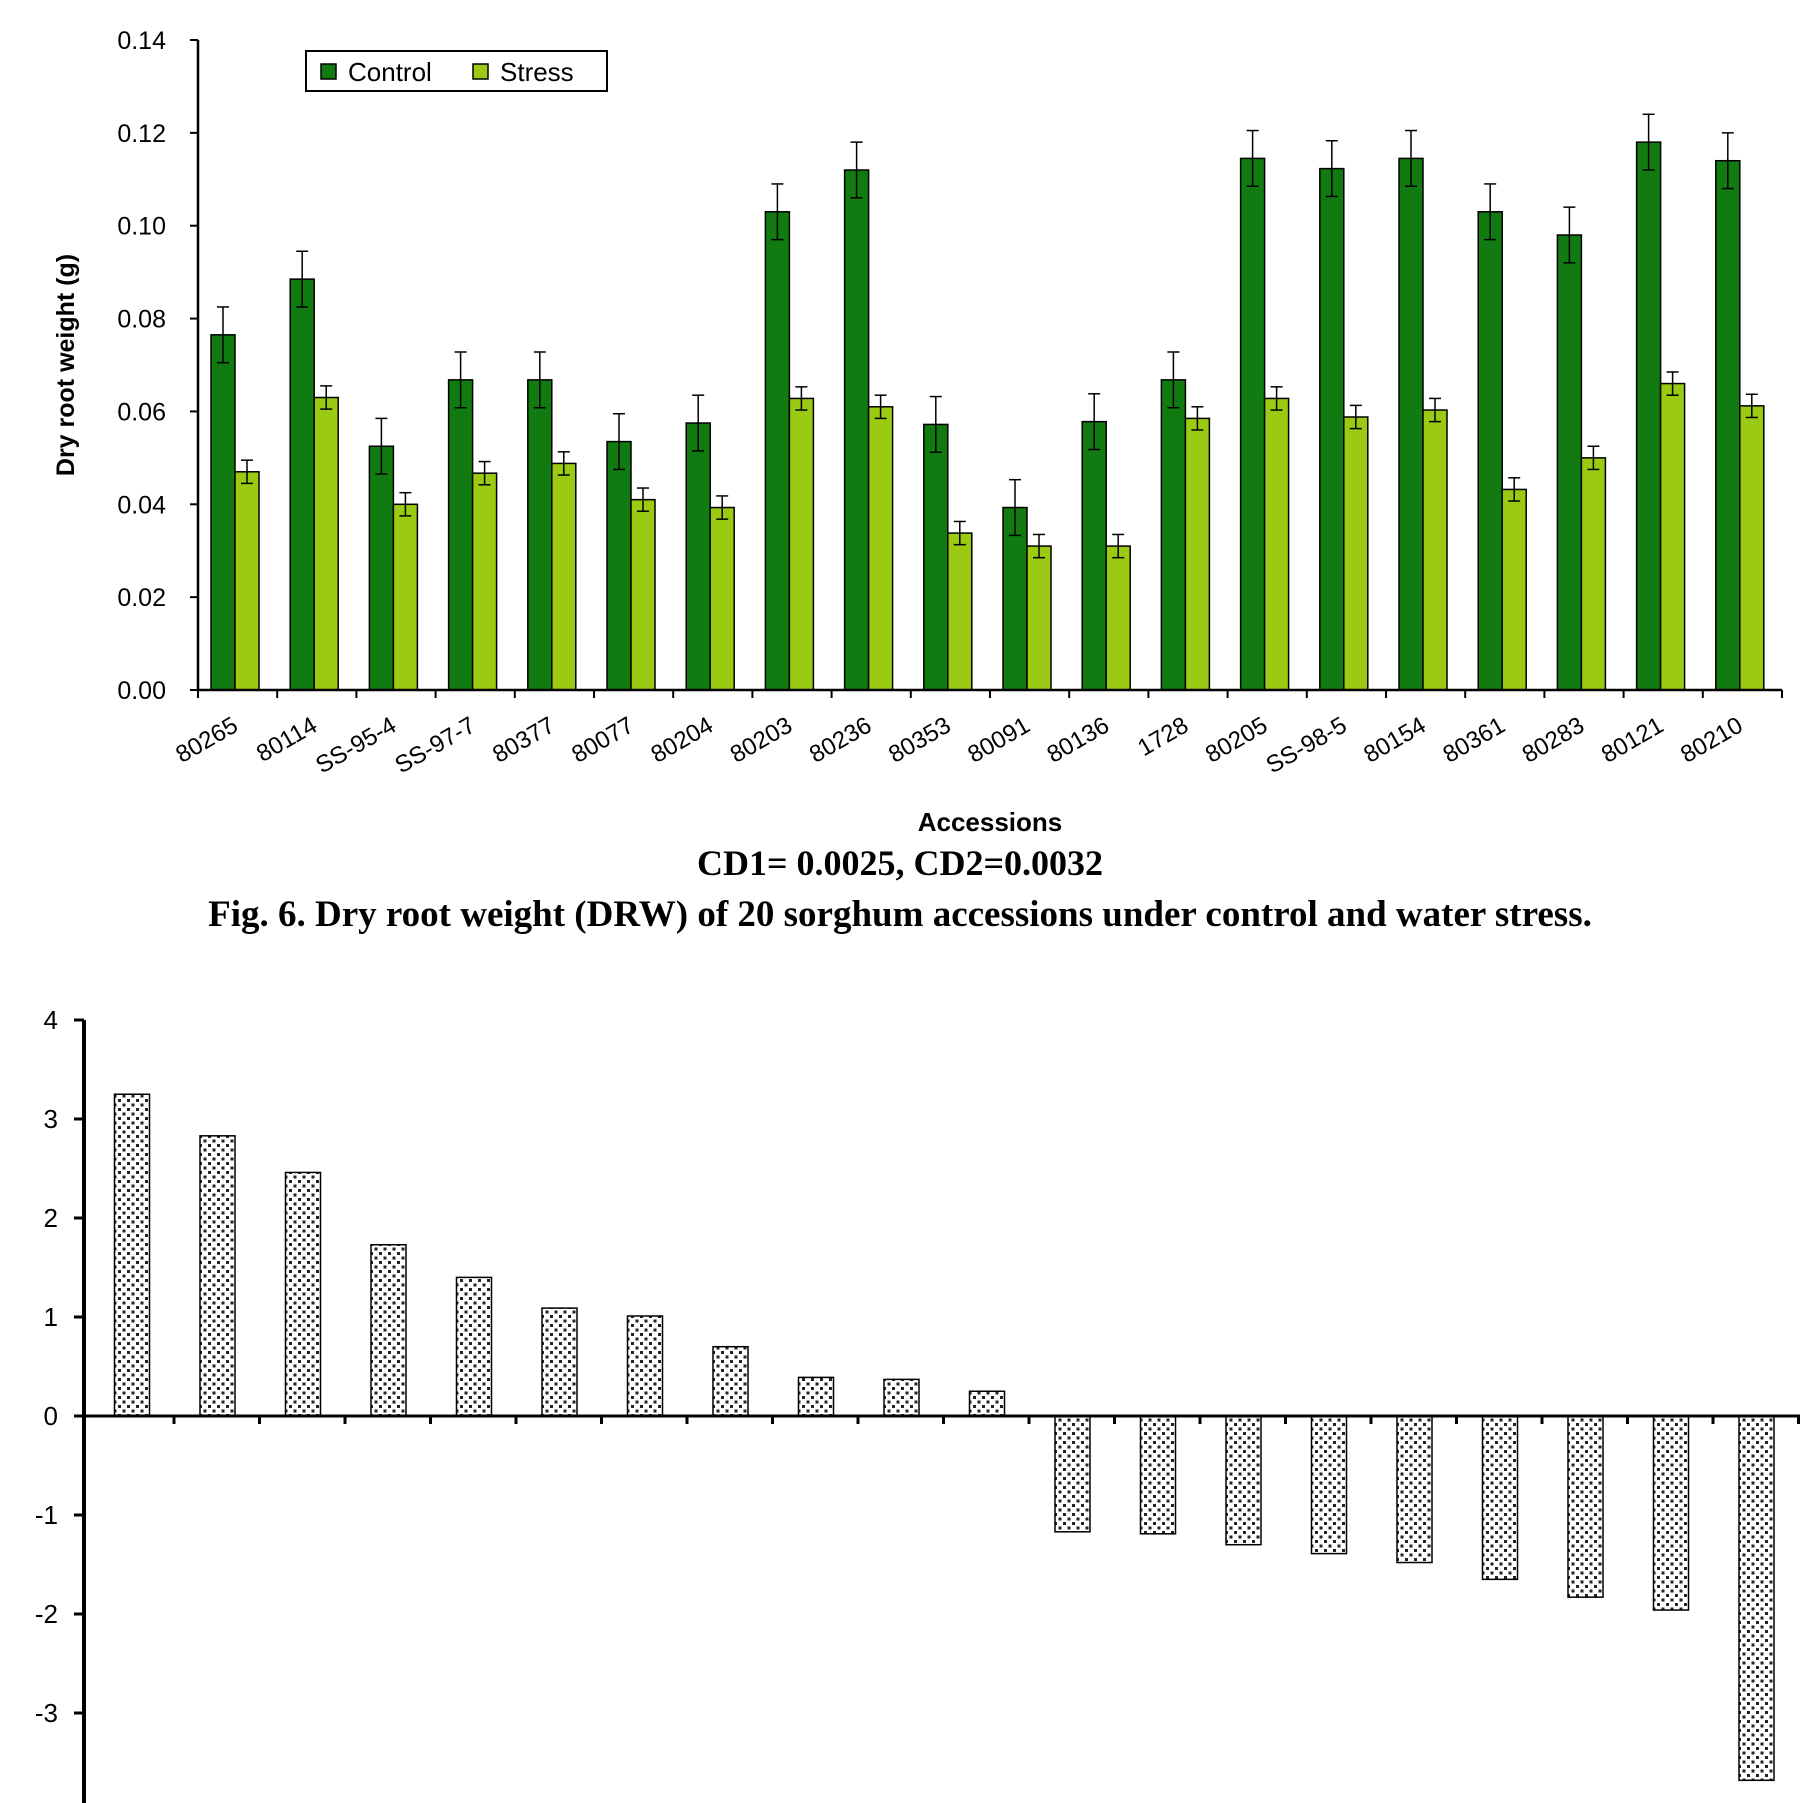 Image resolution: width=1800 pixels, height=1803 pixels. I want to click on y-tick-label: 0.06, so click(141, 412).